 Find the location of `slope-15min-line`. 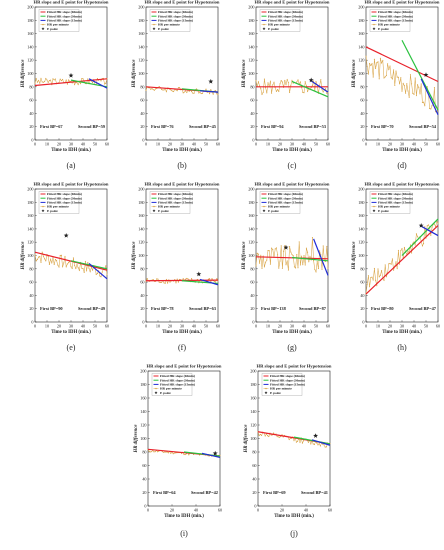

slope-15min-line is located at coordinates (429, 231).